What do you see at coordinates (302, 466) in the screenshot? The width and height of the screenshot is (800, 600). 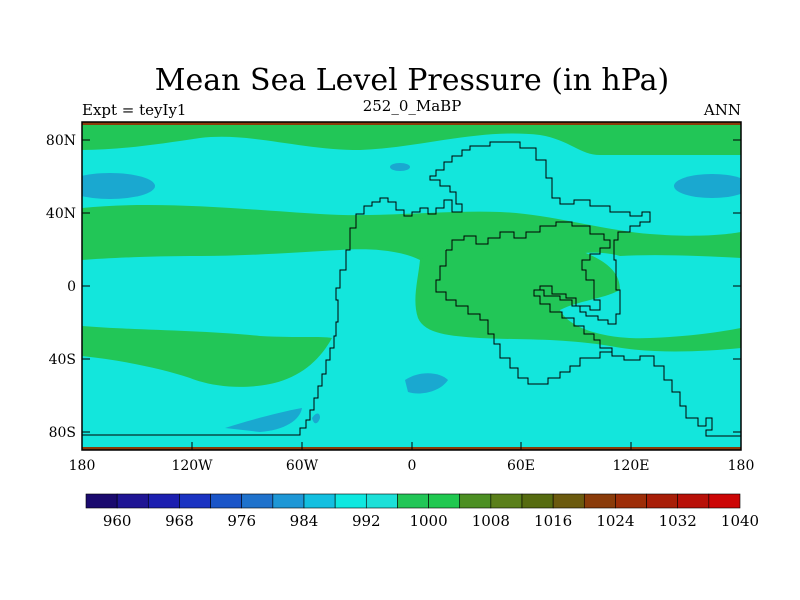 I see `lon-label-60w: 60W` at bounding box center [302, 466].